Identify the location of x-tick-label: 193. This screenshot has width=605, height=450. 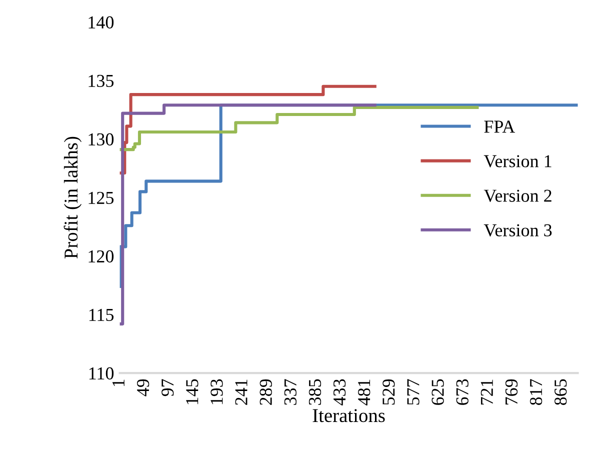
(216, 391).